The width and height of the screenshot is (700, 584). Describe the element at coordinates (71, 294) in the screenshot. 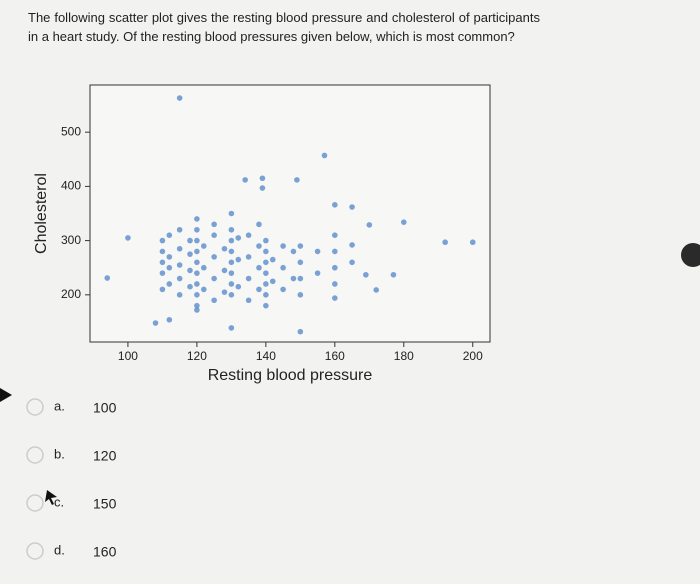

I see `y-tick-label: 200` at that location.